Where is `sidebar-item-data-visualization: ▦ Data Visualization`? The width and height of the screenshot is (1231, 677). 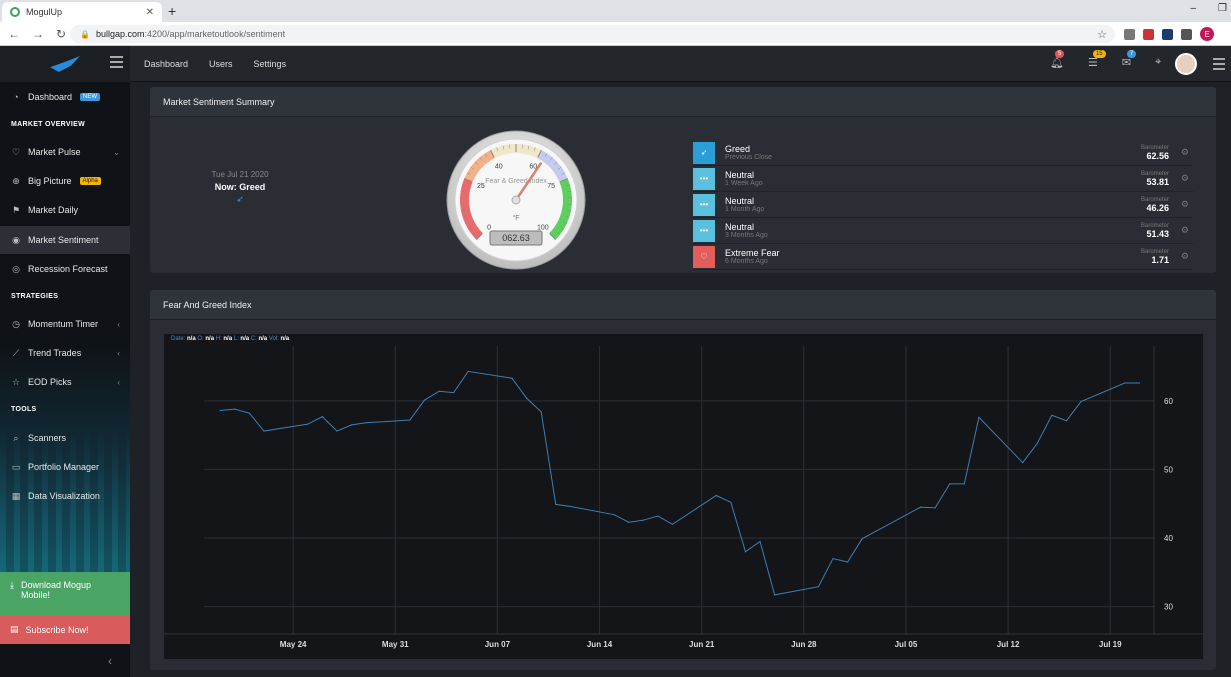 sidebar-item-data-visualization: ▦ Data Visualization is located at coordinates (65, 496).